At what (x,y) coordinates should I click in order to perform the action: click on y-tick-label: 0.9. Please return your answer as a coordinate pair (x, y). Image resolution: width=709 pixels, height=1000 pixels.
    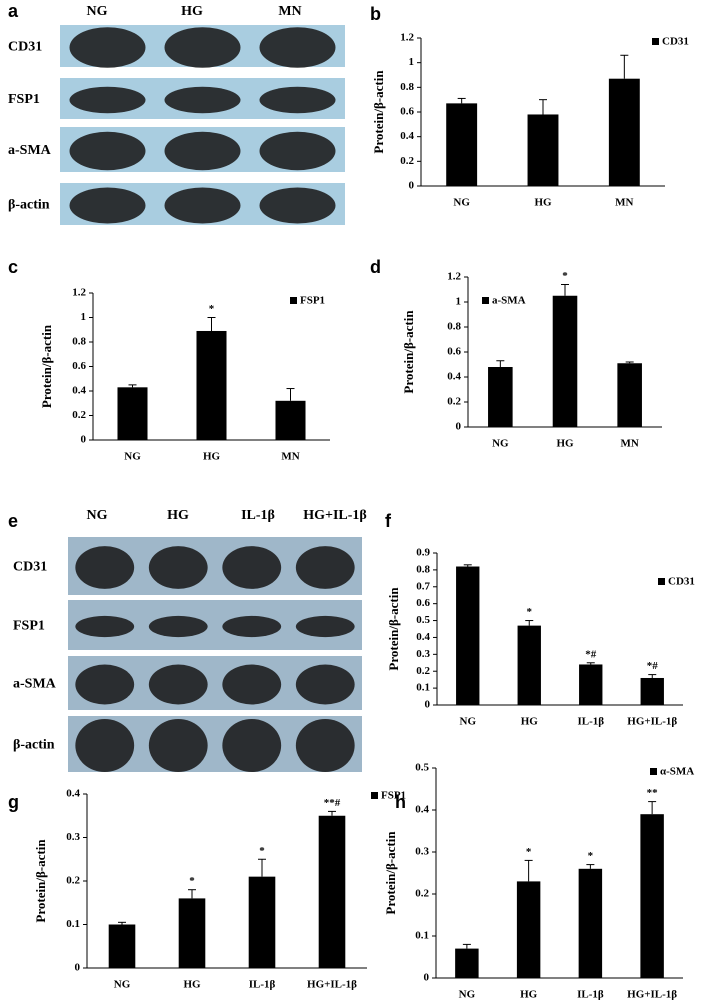
    Looking at the image, I should click on (423, 553).